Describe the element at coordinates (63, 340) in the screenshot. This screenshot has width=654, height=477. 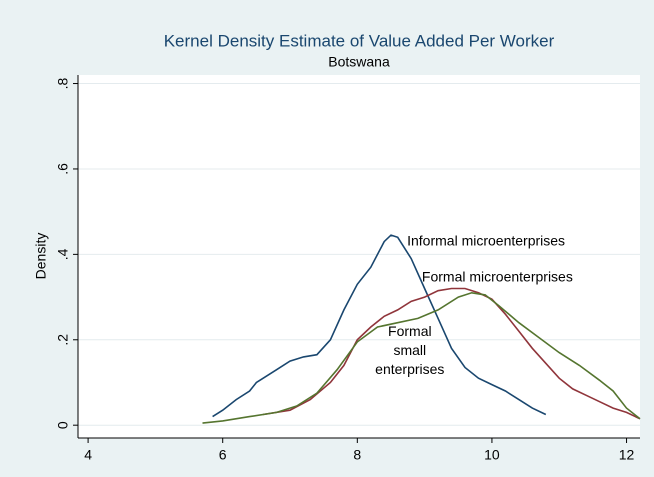
I see `y-tick-label: .2` at that location.